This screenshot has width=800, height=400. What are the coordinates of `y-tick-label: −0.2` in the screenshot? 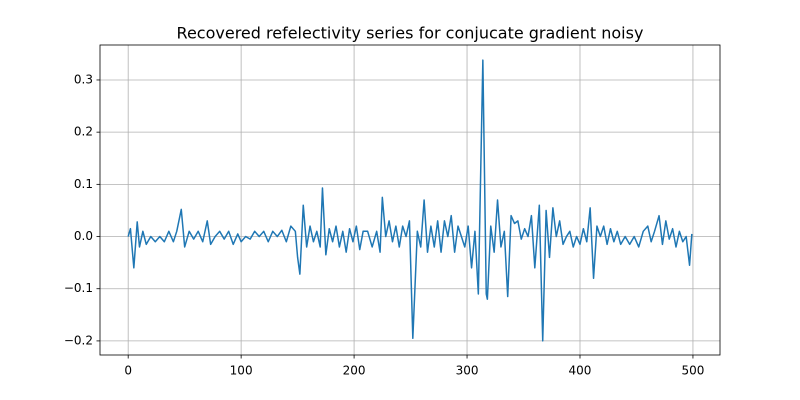 It's located at (78, 340).